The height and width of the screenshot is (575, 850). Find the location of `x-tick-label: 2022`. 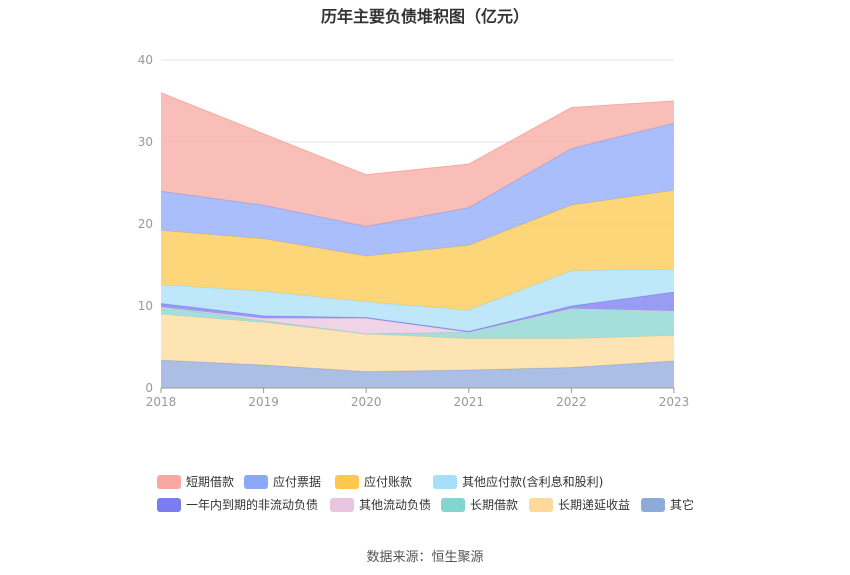

x-tick-label: 2022 is located at coordinates (571, 402).